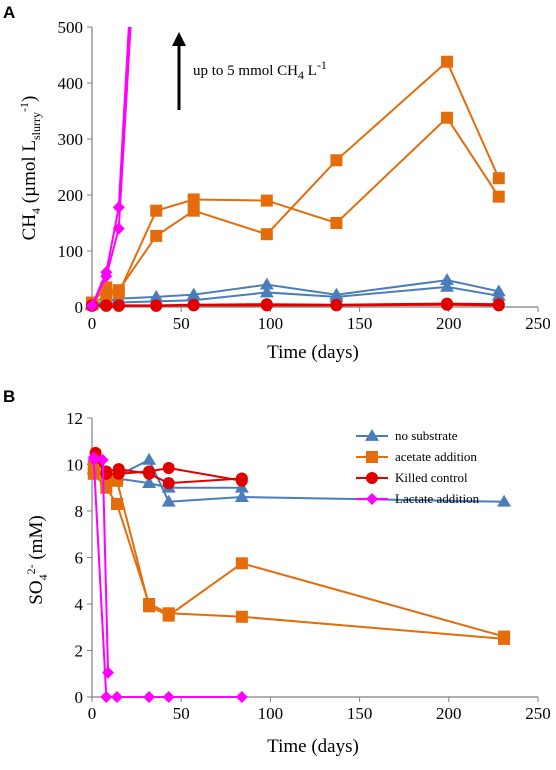 This screenshot has width=556, height=770. What do you see at coordinates (313, 746) in the screenshot?
I see `panel-b-x-axis-title: Time (days)` at bounding box center [313, 746].